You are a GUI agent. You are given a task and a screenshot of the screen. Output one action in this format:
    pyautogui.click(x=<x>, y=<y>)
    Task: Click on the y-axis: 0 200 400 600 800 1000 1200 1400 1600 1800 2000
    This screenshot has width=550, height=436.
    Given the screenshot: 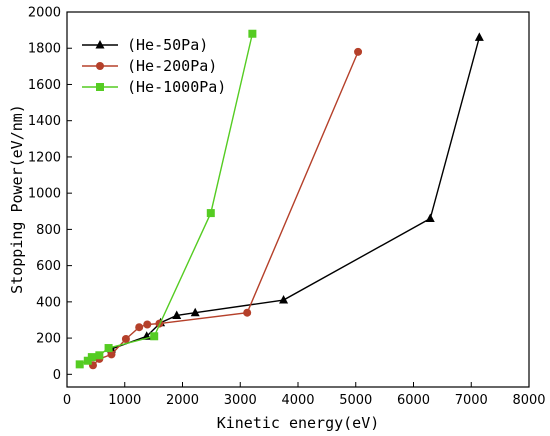 What is the action you would take?
    pyautogui.click(x=50, y=194)
    